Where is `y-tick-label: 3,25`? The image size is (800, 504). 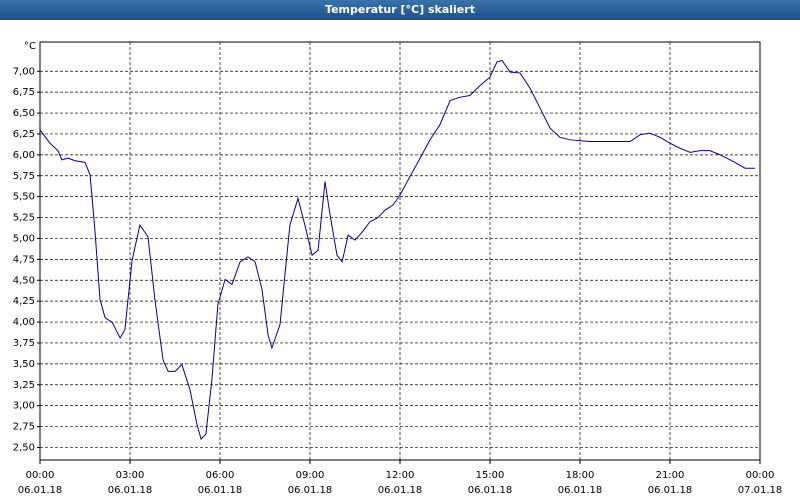 y-tick-label: 3,25 is located at coordinates (24, 385).